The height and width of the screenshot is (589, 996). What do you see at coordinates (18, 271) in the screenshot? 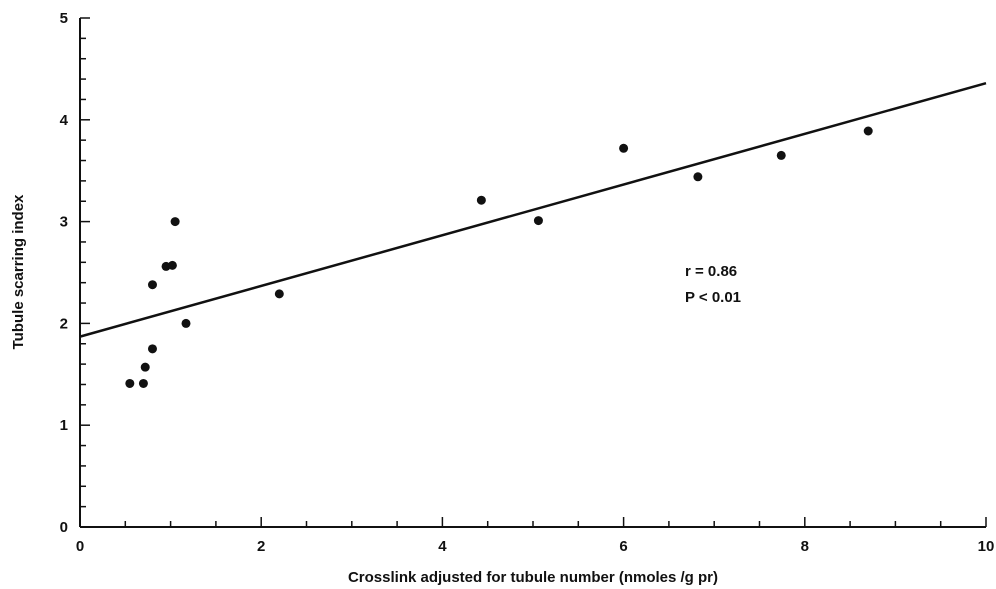
I see `y-axis-label: Tubule scarring index` at bounding box center [18, 271].